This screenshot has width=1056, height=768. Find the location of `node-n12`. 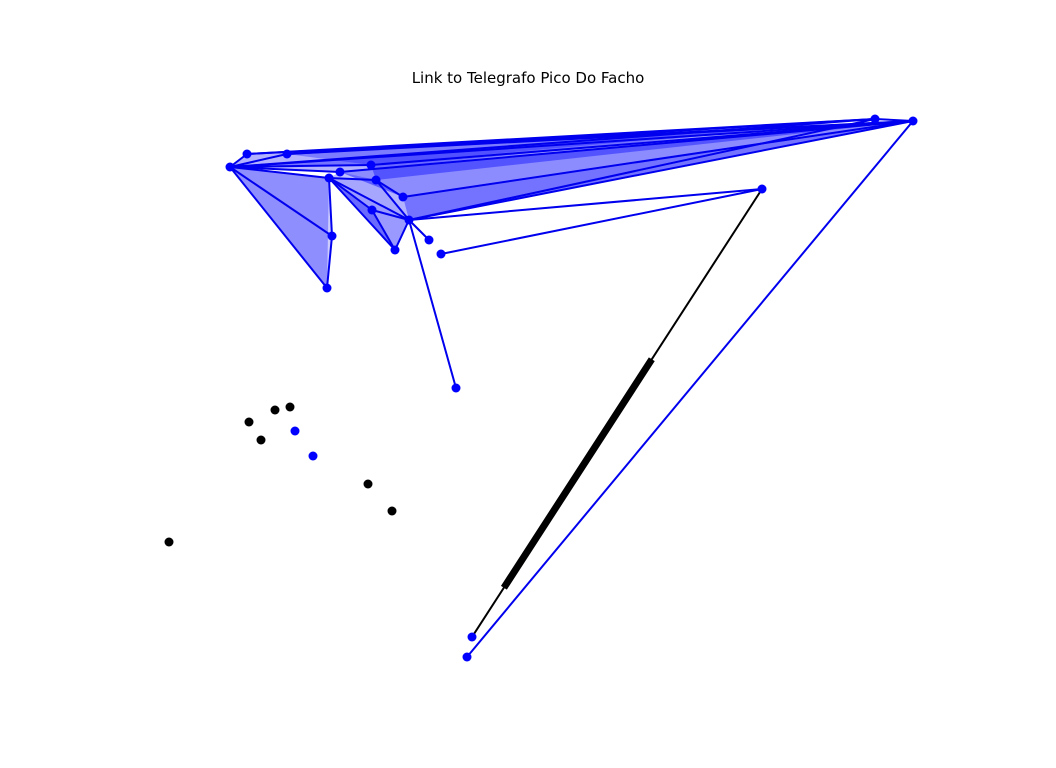

node-n12 is located at coordinates (441, 254).